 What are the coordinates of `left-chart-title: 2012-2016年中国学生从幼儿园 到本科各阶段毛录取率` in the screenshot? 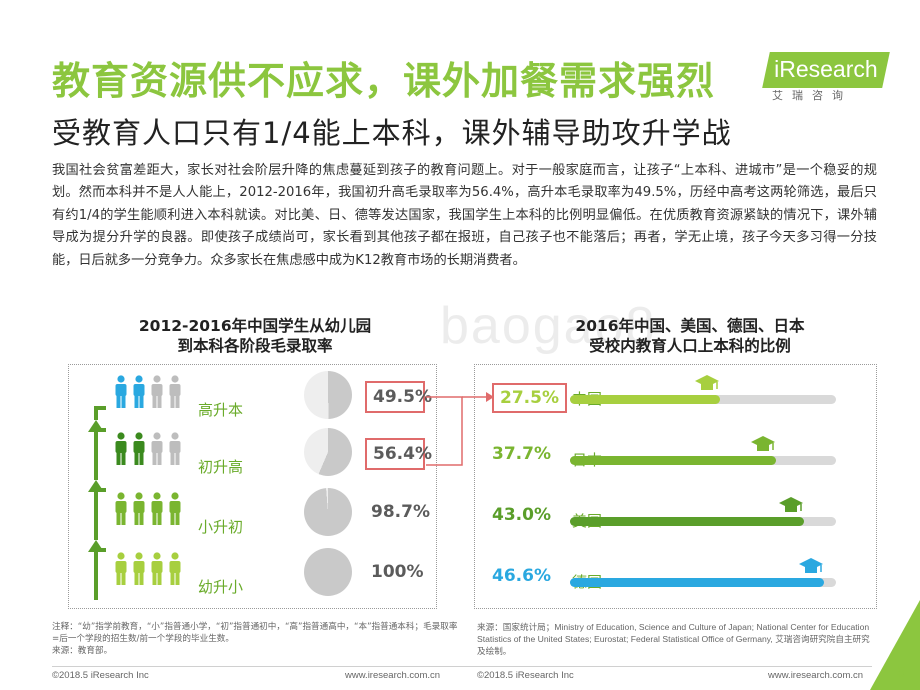 It's located at (255, 336).